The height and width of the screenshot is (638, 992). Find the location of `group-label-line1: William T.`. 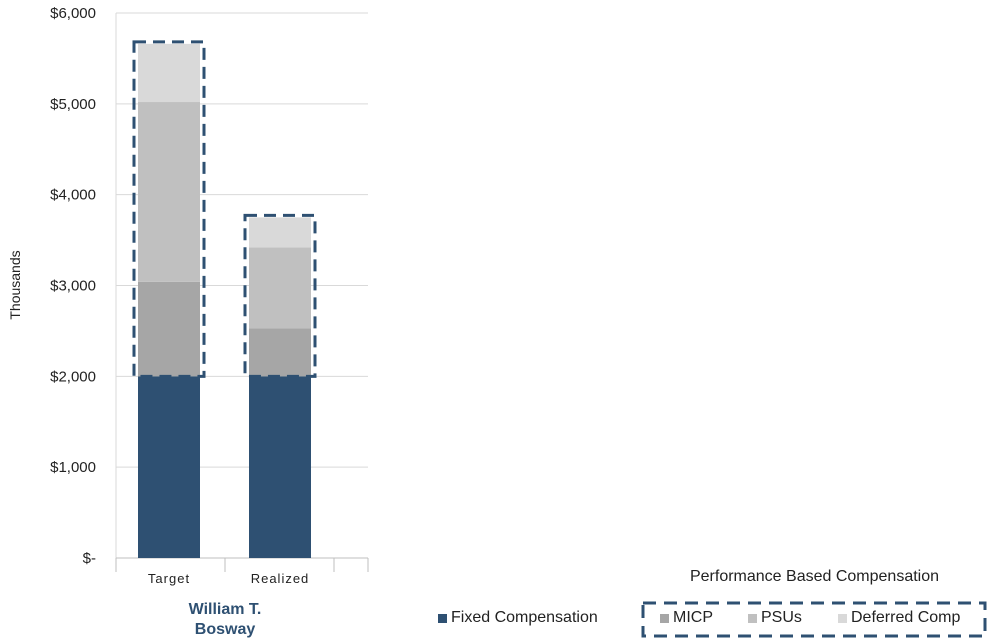

group-label-line1: William T. is located at coordinates (225, 609).